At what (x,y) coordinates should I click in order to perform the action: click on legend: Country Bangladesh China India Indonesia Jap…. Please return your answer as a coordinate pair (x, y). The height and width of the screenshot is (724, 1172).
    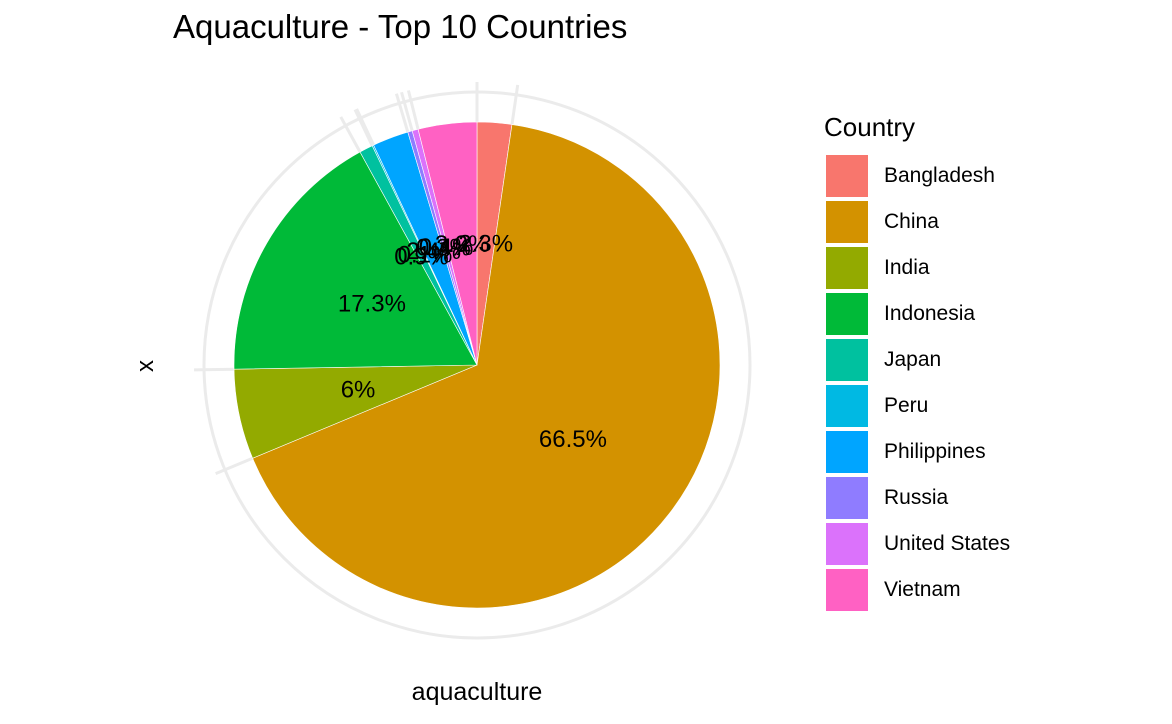
    Looking at the image, I should click on (917, 362).